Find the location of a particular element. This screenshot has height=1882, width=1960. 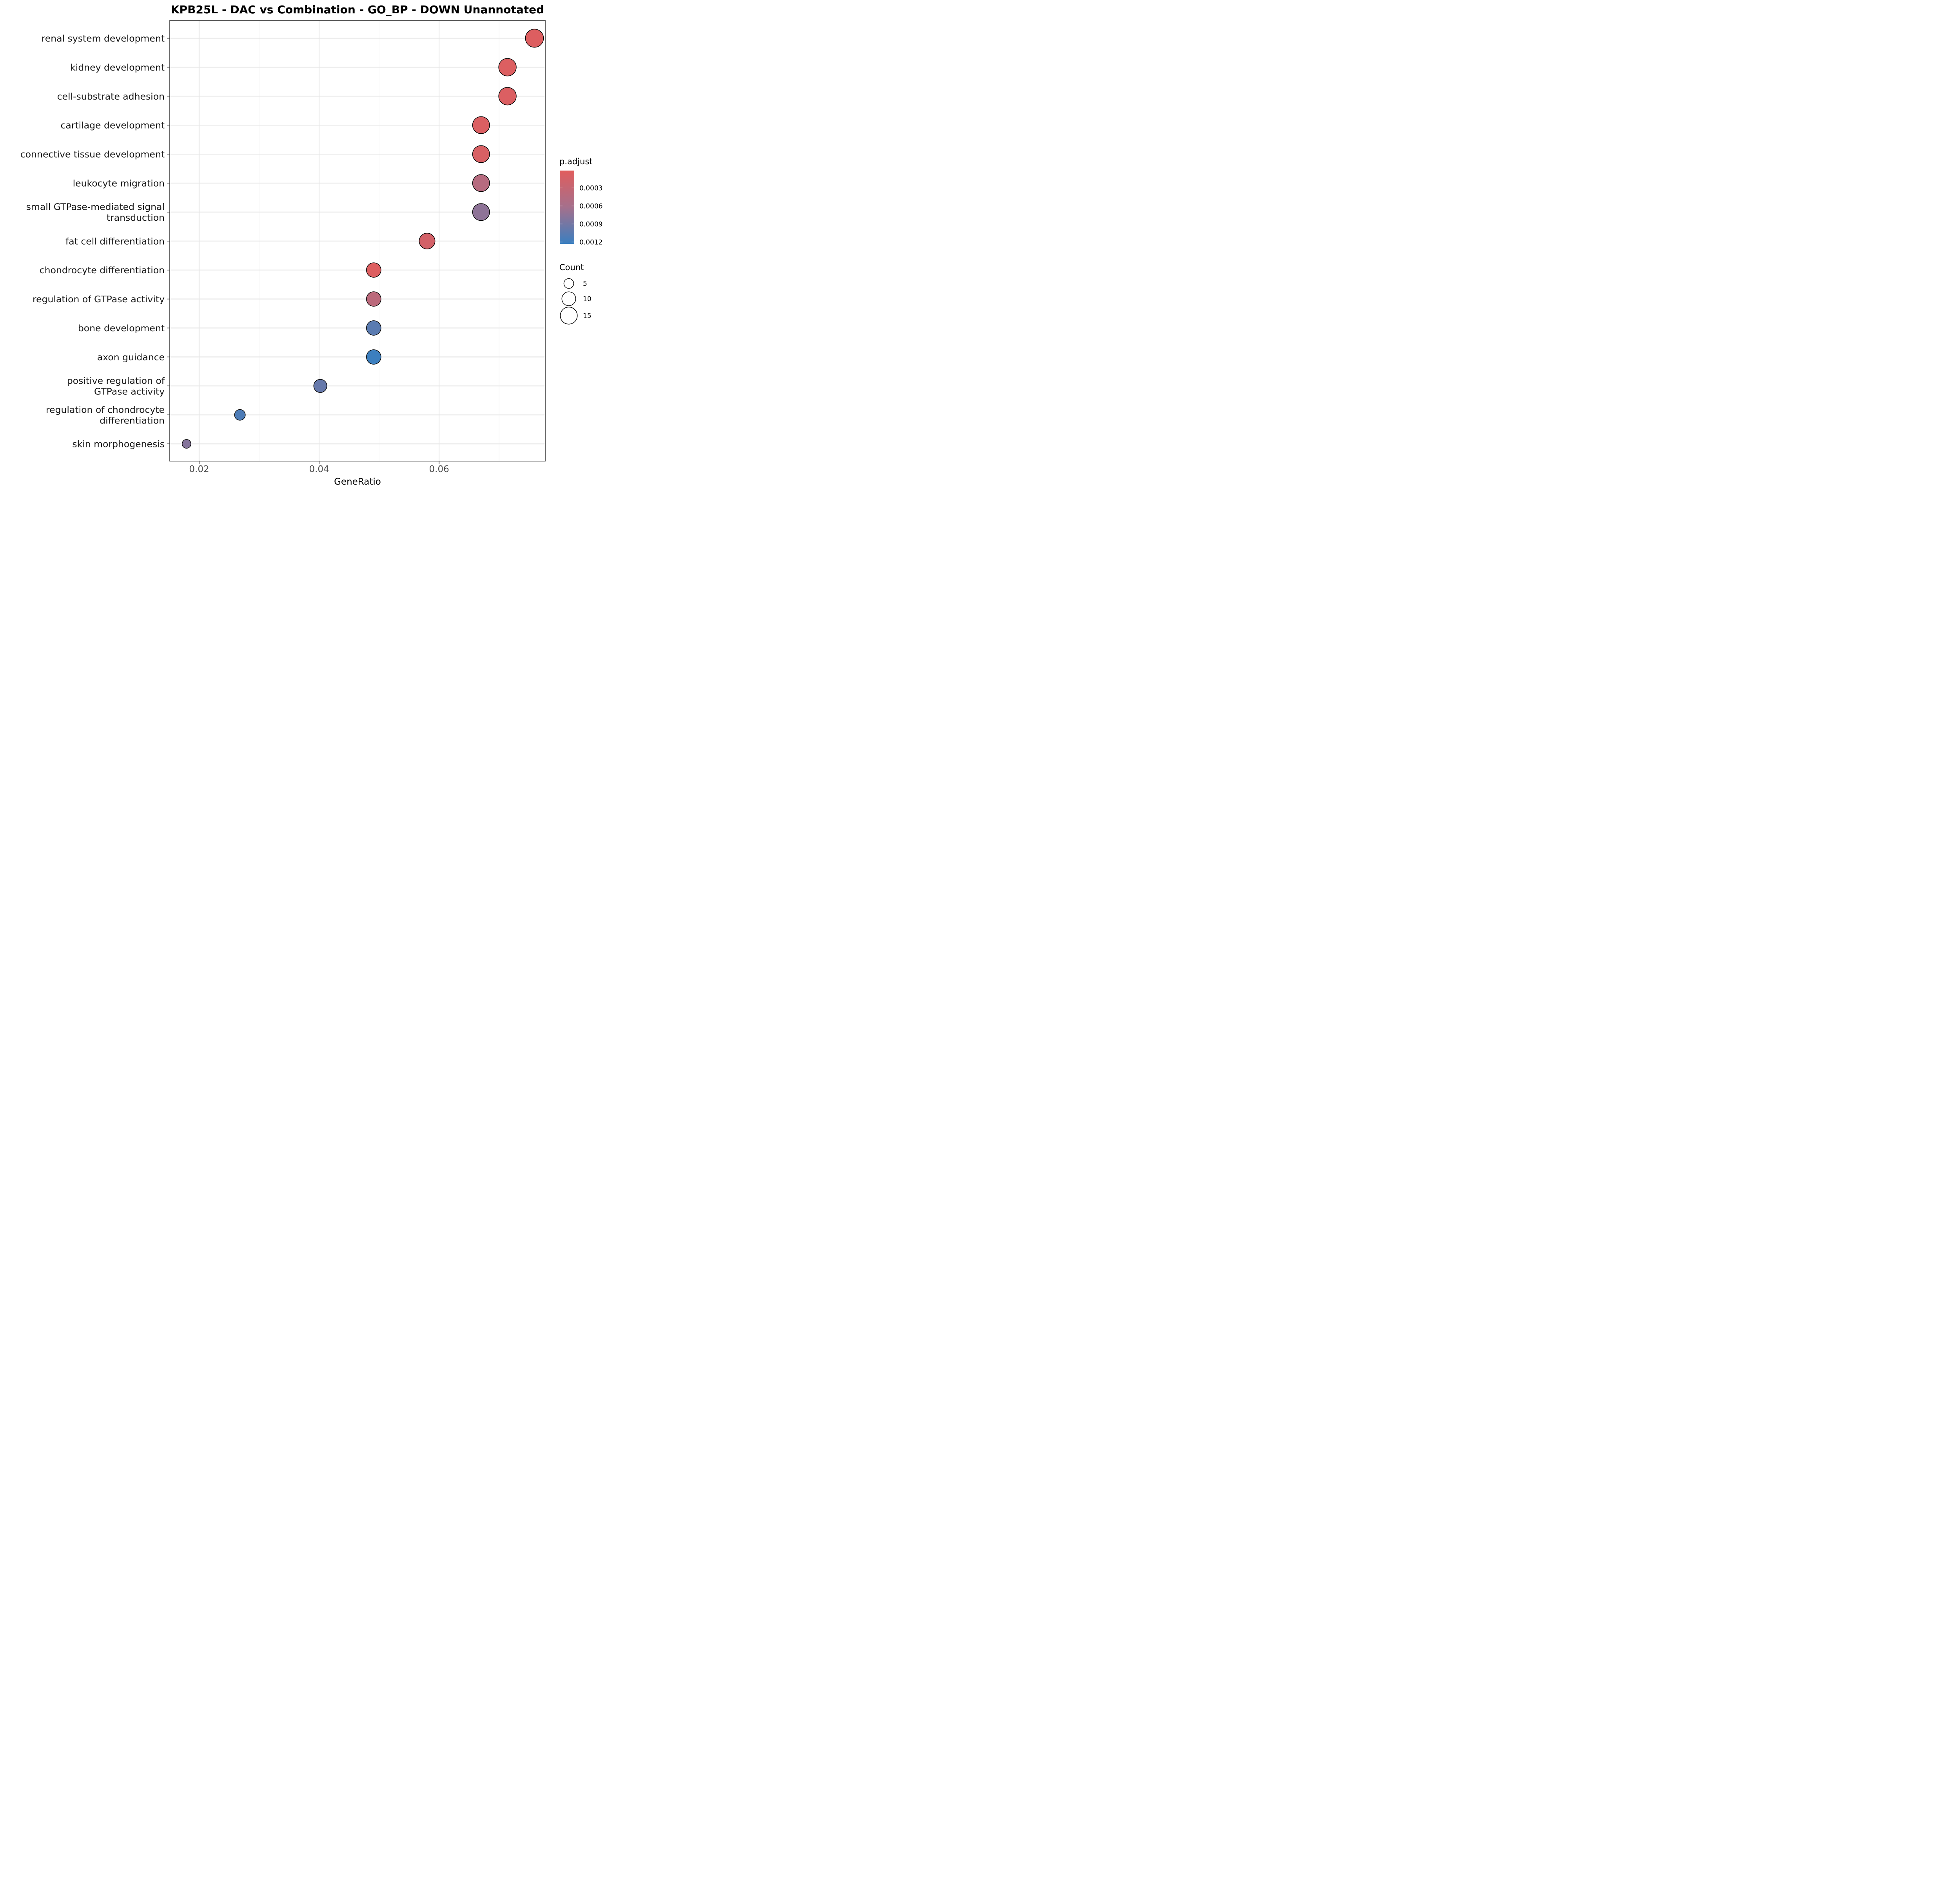

points is located at coordinates (362, 239).